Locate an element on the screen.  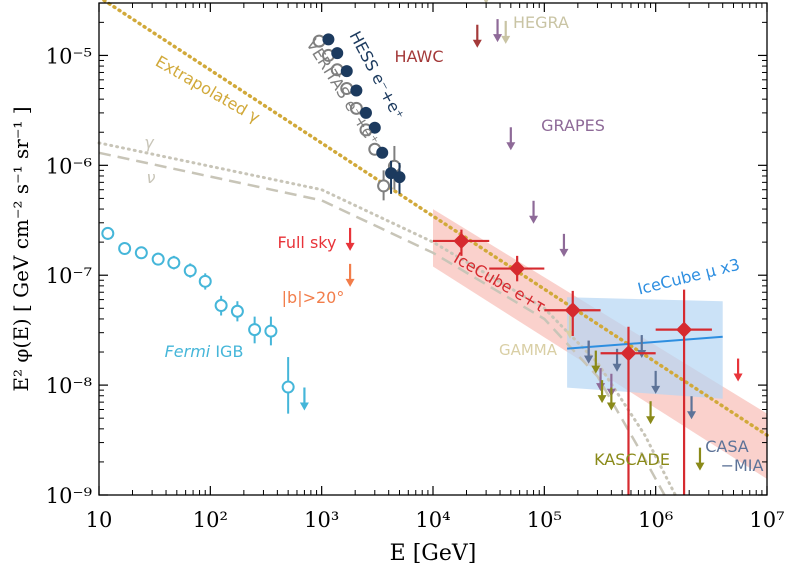
label-icecube-mu: IceCube μ x3 is located at coordinates (689, 277).